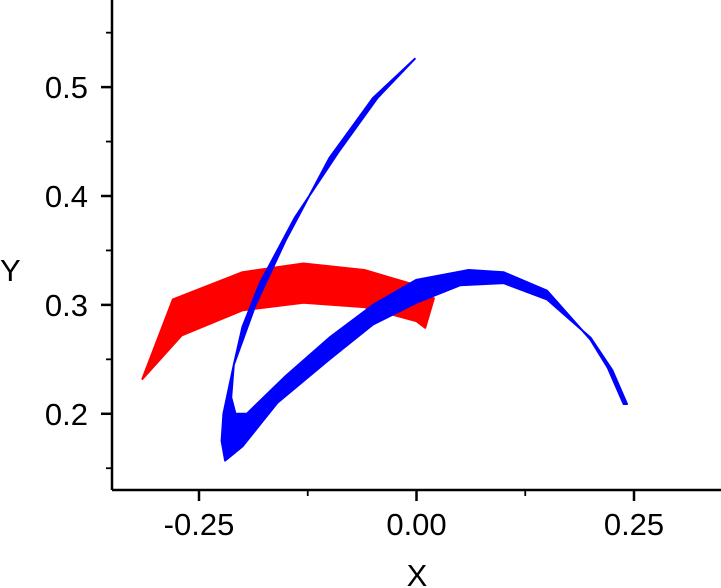 Image resolution: width=721 pixels, height=588 pixels. I want to click on x-tick-label: -0.25, so click(199, 524).